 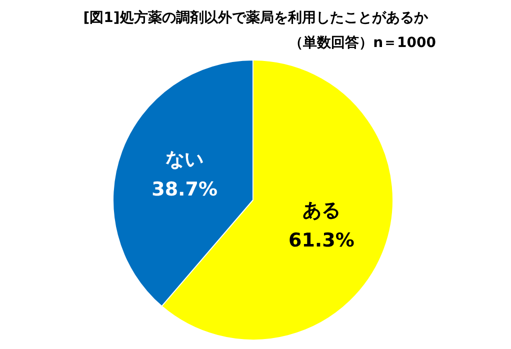 I want to click on data-label: 38.7%, so click(x=185, y=189).